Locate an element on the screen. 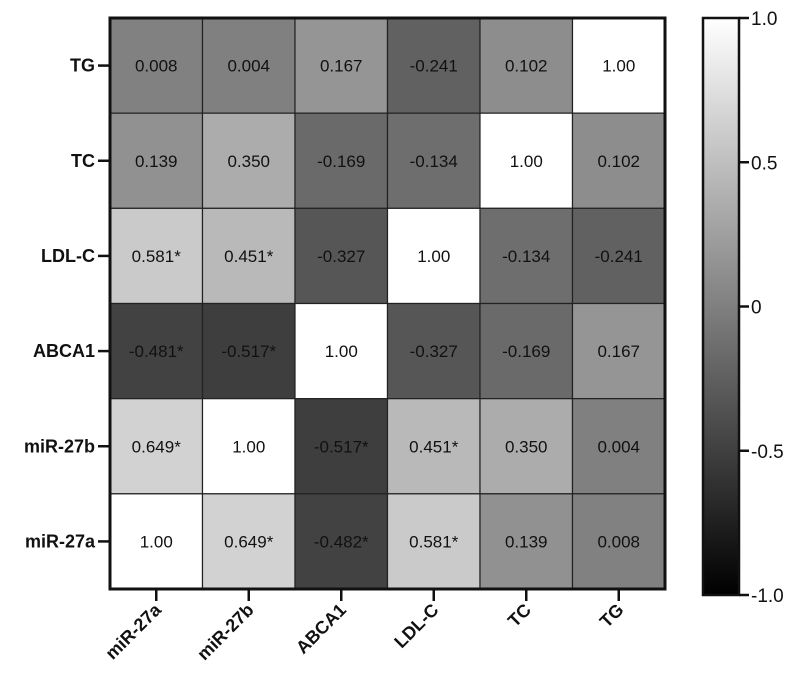 This screenshot has height=695, width=800. y-tick-label: ABCA1 is located at coordinates (64, 351).